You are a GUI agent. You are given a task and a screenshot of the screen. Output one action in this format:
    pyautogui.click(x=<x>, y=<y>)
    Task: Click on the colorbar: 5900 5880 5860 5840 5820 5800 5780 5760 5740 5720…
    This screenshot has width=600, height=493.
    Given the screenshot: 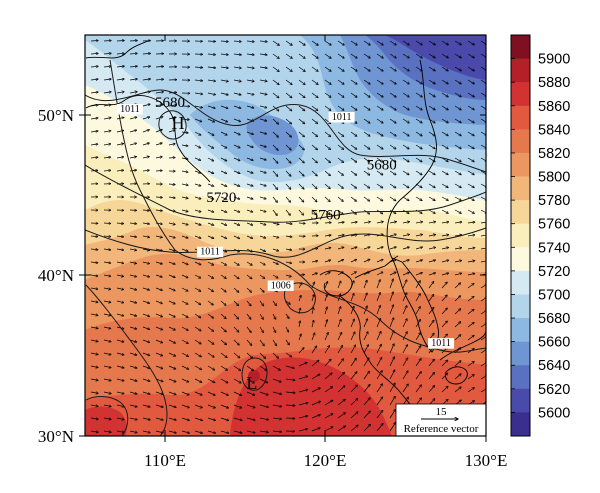 What is the action you would take?
    pyautogui.click(x=540, y=235)
    